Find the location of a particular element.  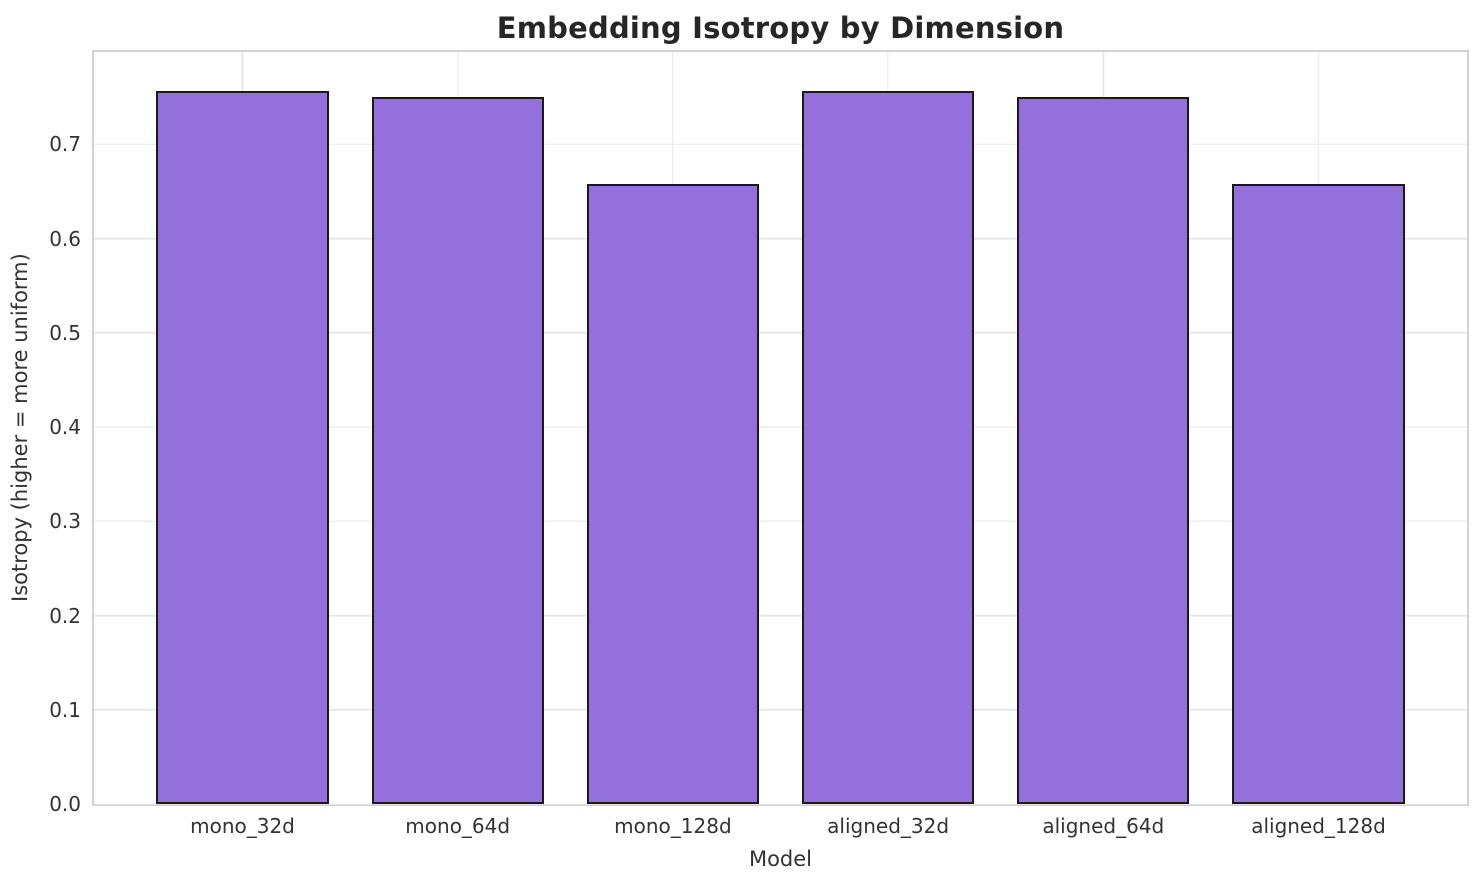

x-tick-label: aligned_128d is located at coordinates (1318, 826).